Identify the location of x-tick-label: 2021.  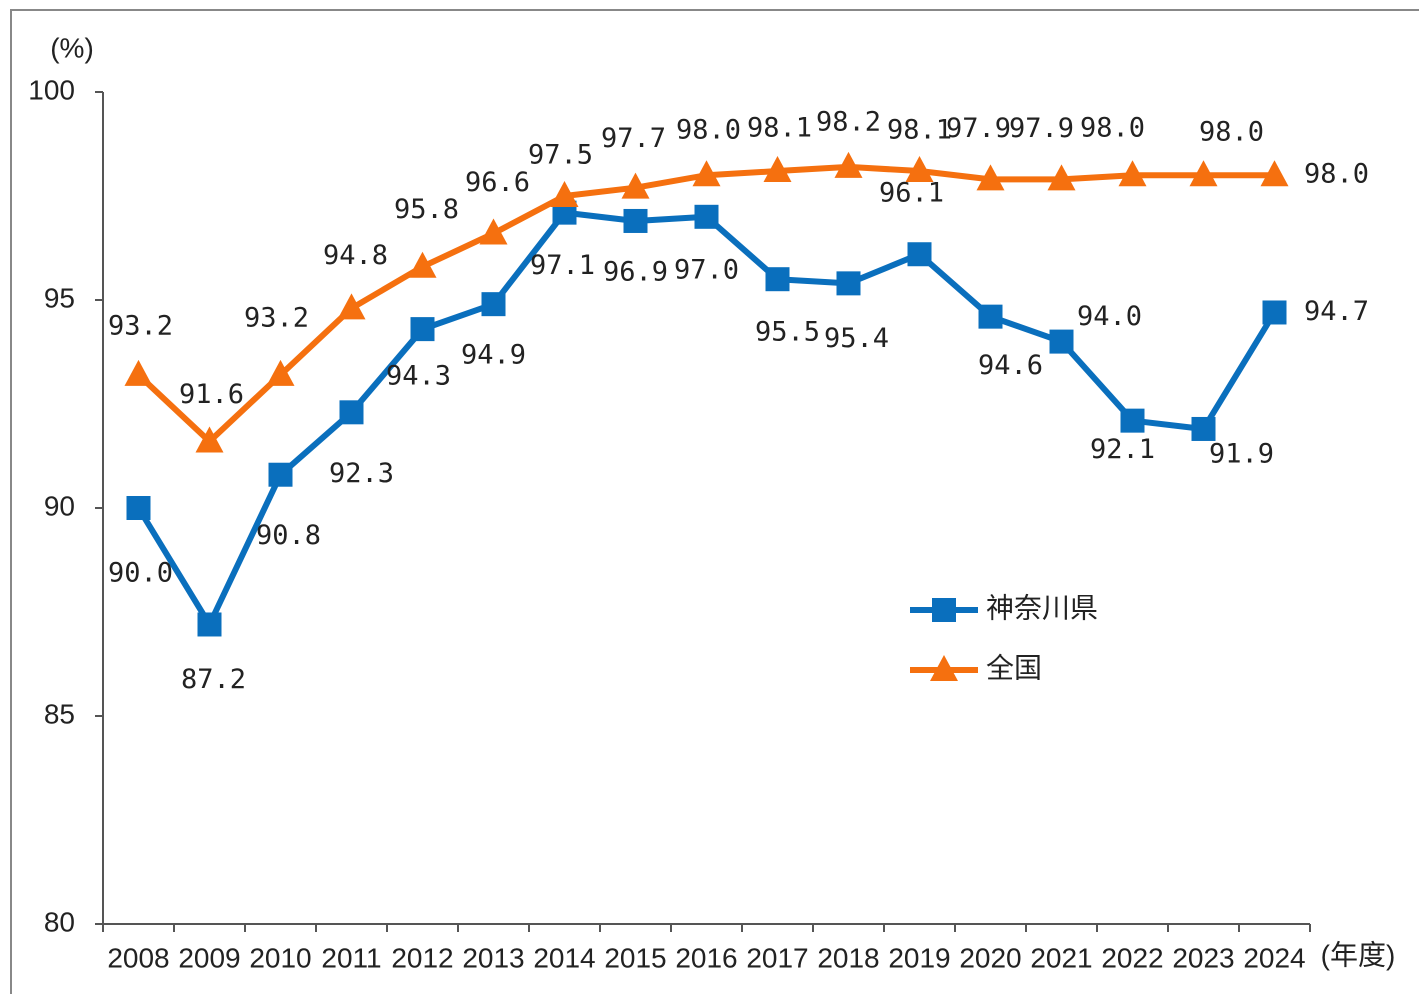
(1061, 957).